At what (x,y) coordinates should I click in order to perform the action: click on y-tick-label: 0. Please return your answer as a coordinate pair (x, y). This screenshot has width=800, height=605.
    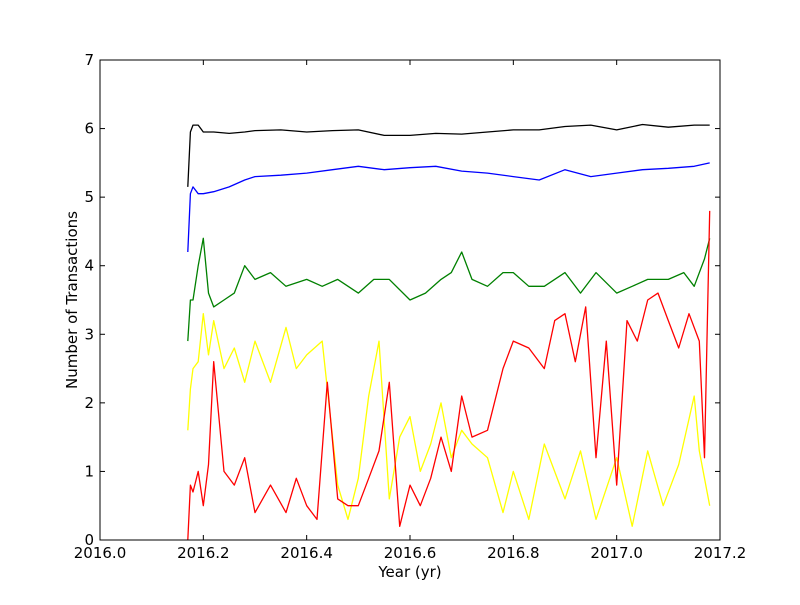
    Looking at the image, I should click on (89, 540).